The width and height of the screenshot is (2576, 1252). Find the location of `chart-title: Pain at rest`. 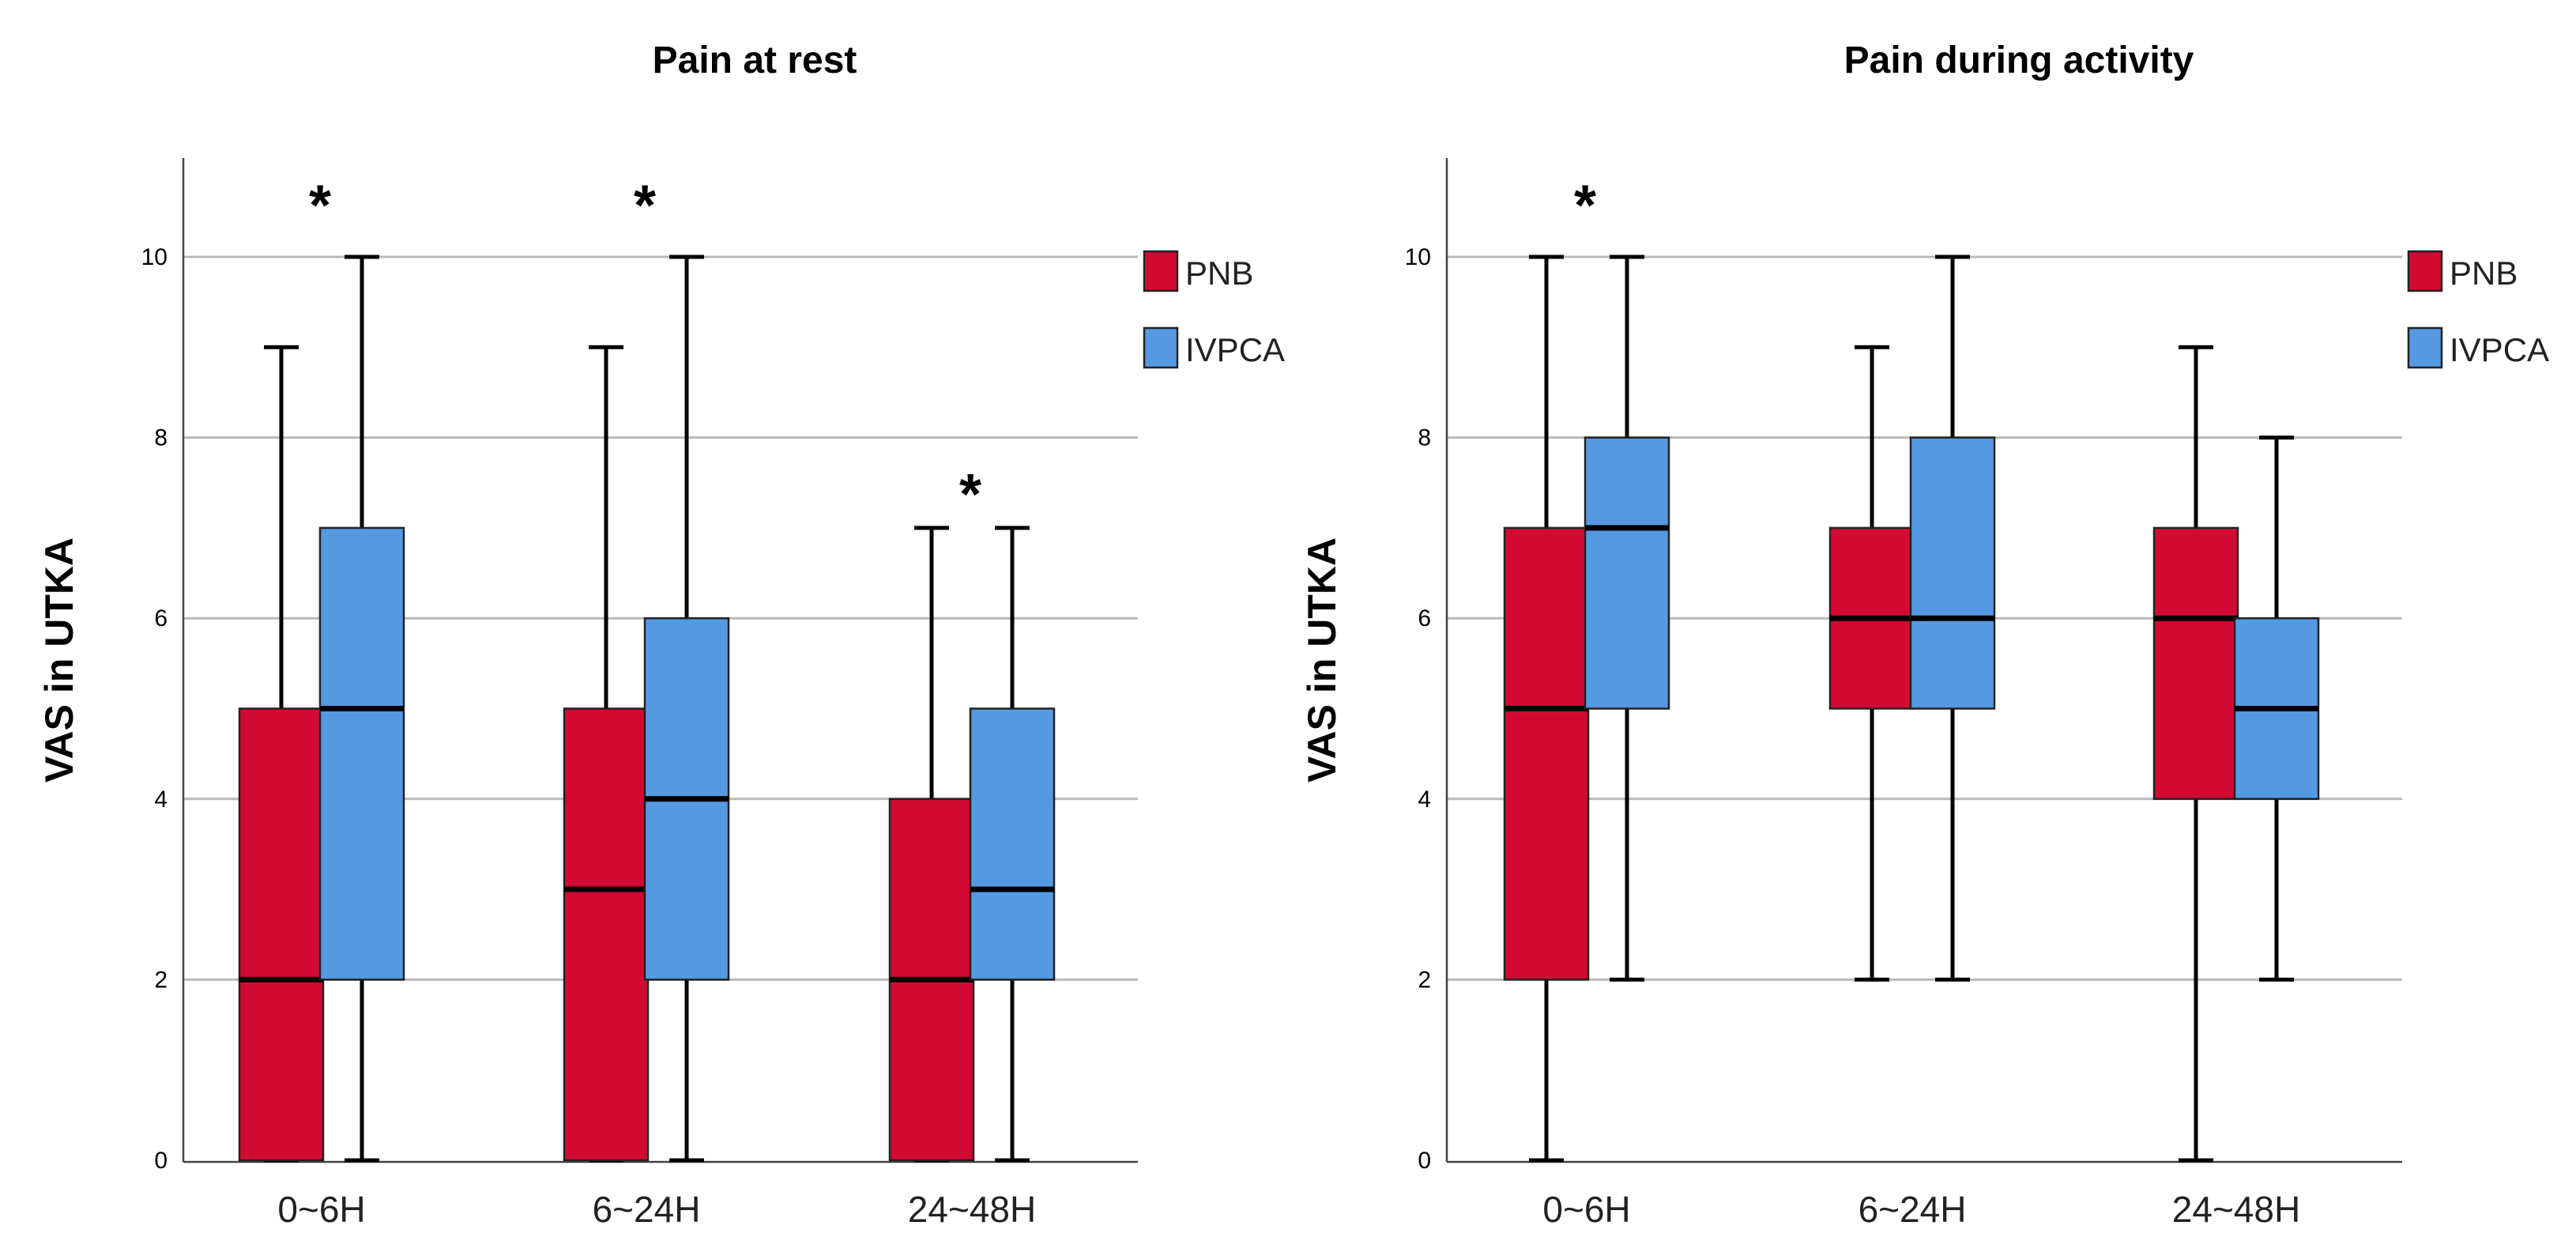

chart-title: Pain at rest is located at coordinates (755, 60).